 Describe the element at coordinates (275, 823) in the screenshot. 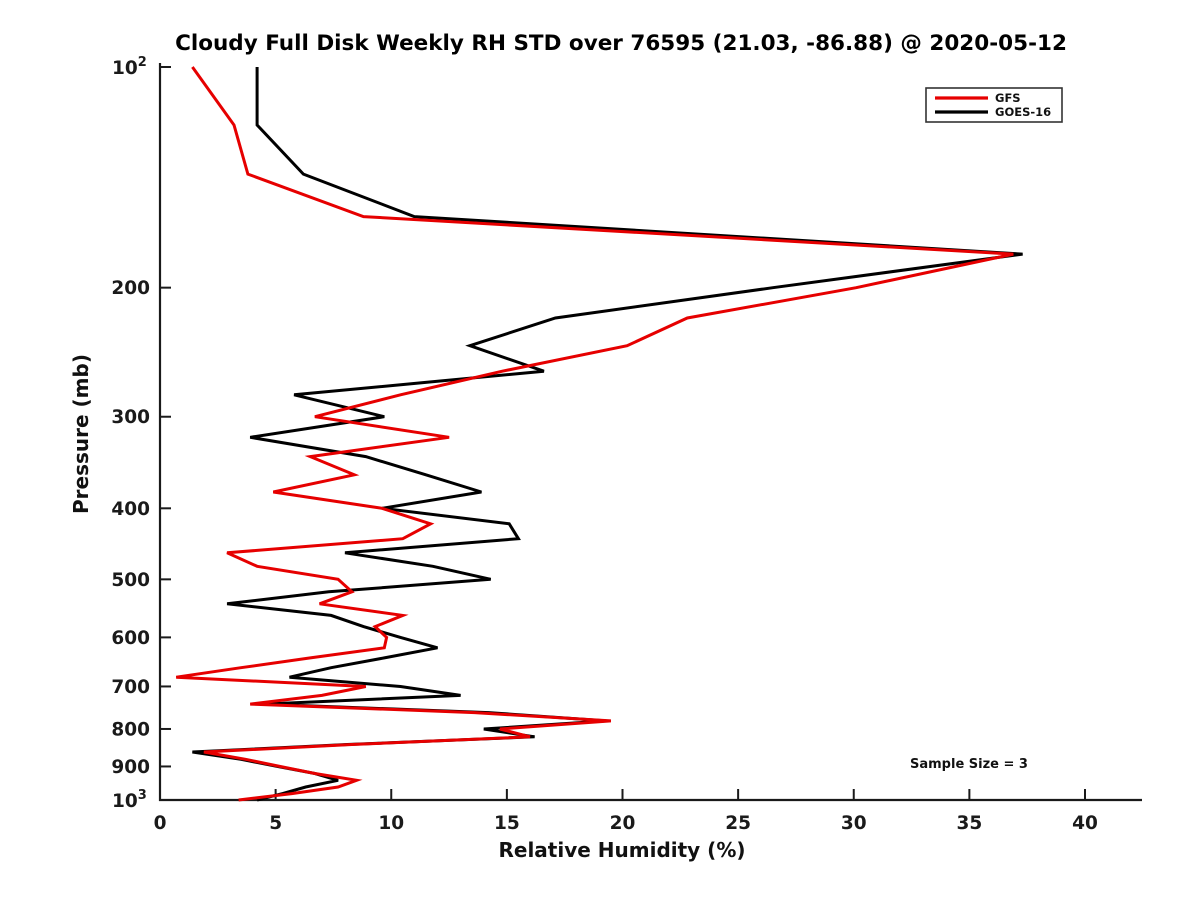

I see `x-tick-label-5: 5` at that location.